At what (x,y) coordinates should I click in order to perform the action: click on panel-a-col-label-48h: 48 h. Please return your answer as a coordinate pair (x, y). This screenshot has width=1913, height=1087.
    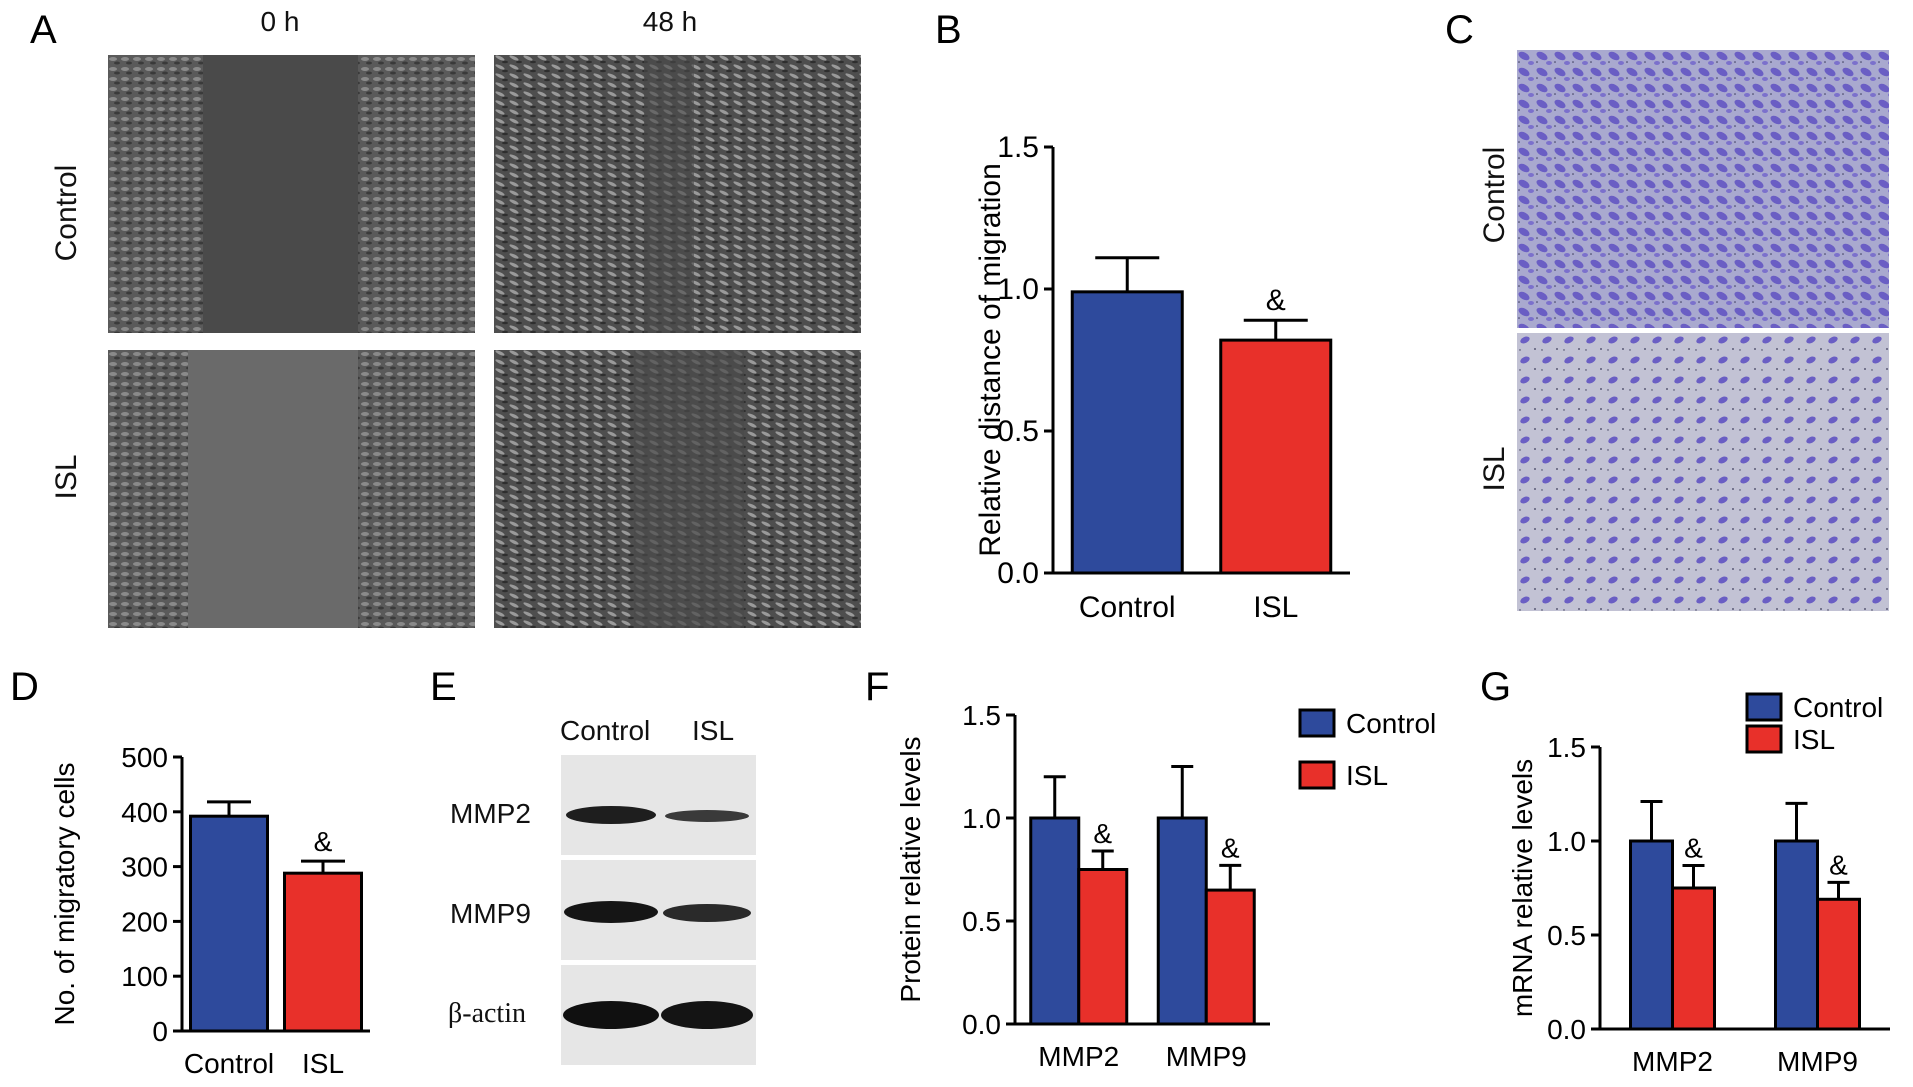
    Looking at the image, I should click on (670, 21).